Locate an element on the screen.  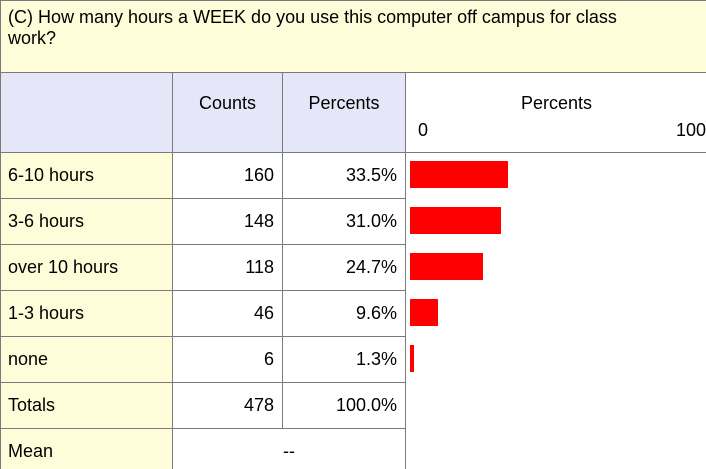
count: 118 is located at coordinates (227, 267).